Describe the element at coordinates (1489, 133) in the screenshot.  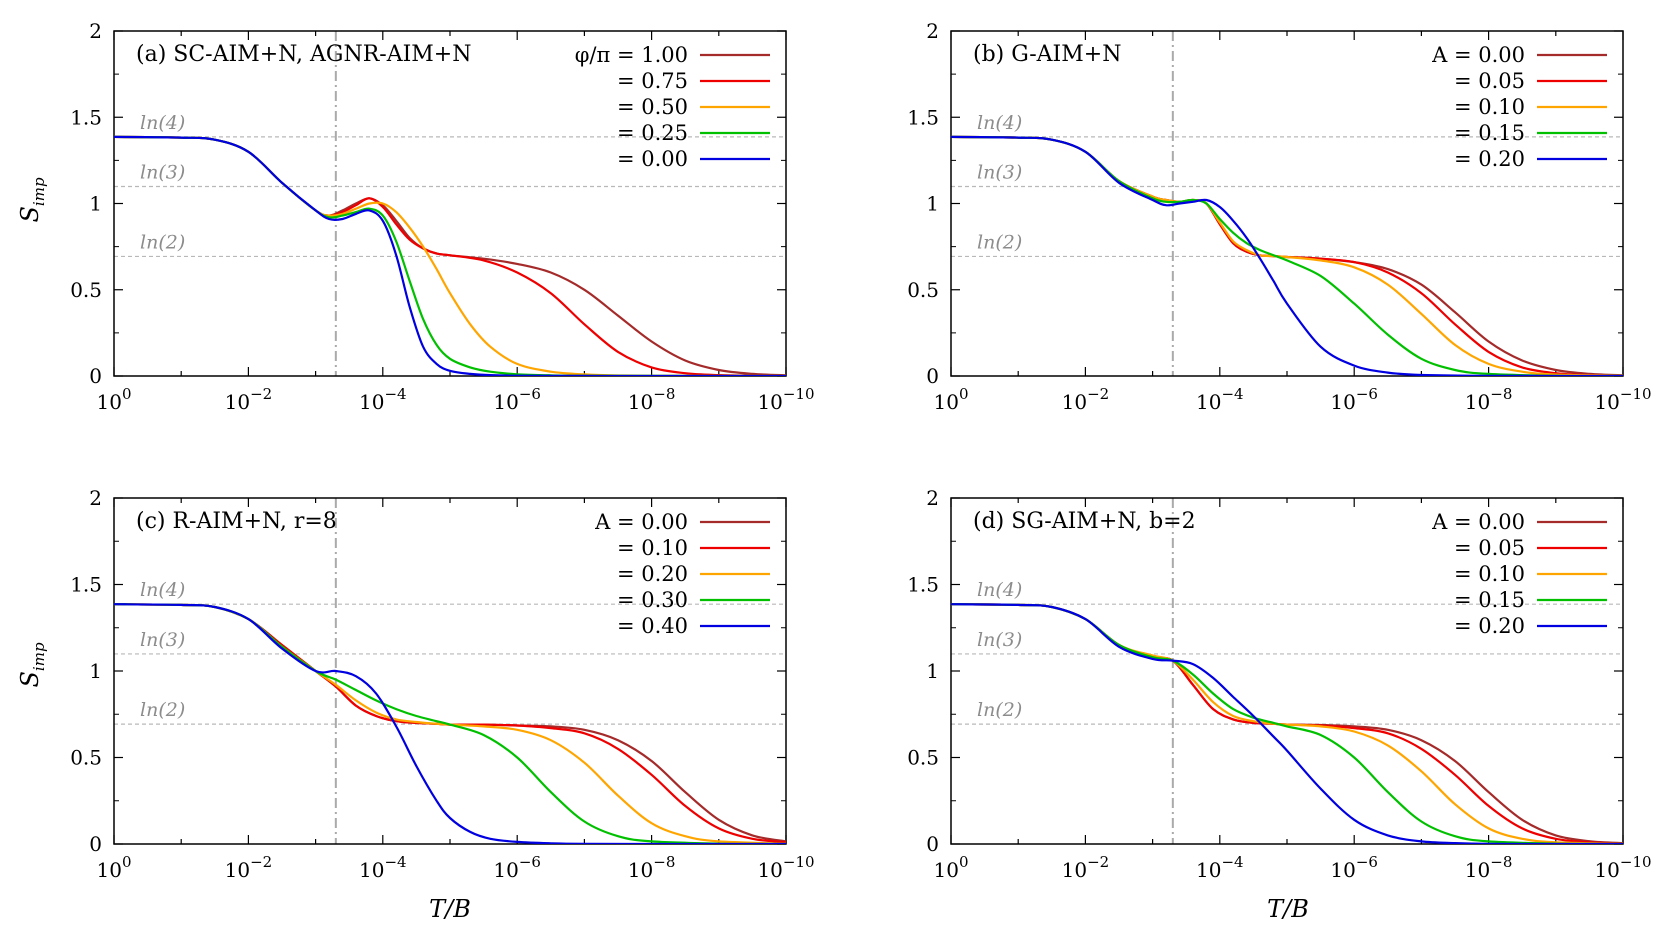
I see `legend-label: = 0.15` at that location.